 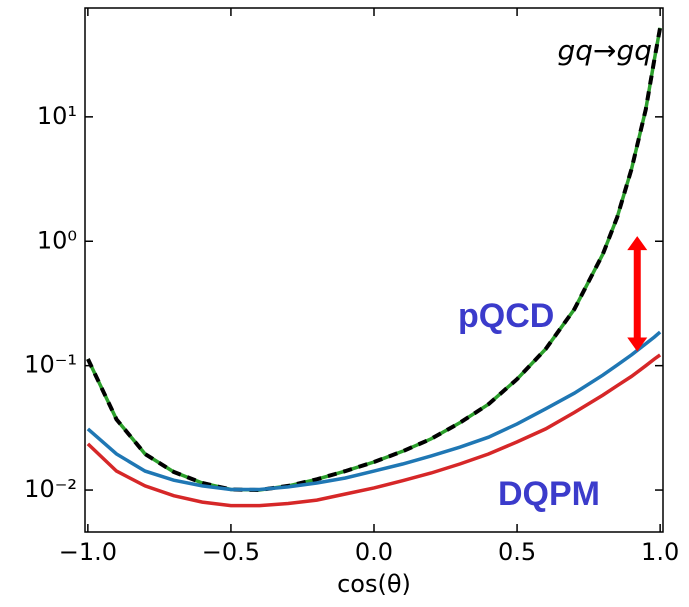 What do you see at coordinates (57, 116) in the screenshot?
I see `y-tick-label: 10¹` at bounding box center [57, 116].